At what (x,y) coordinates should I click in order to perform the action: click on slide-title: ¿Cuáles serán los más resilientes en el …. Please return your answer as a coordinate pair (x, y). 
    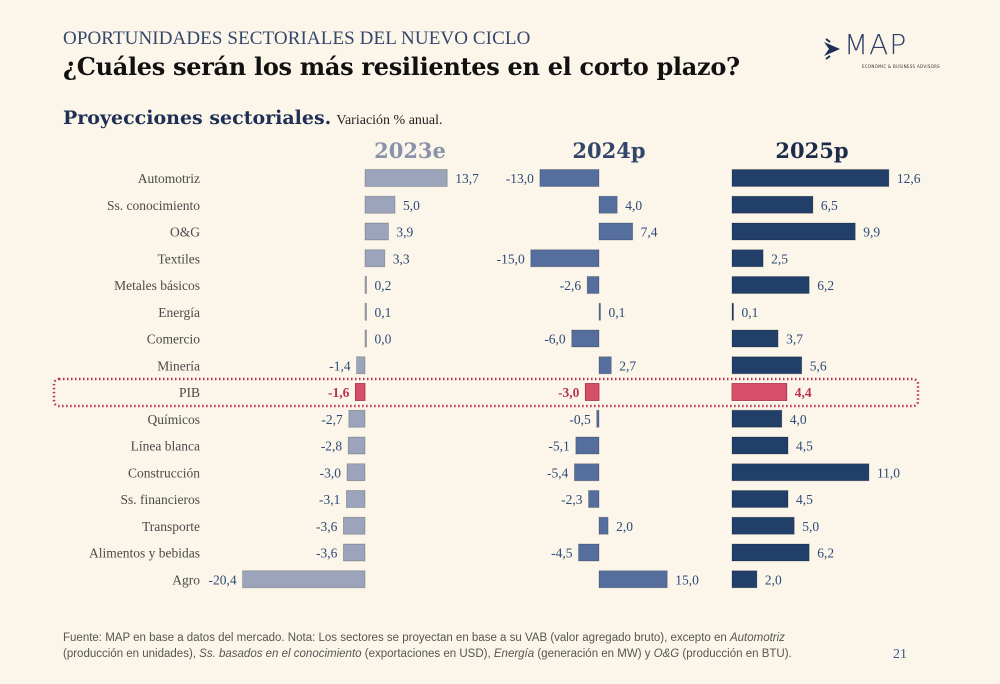
    Looking at the image, I should click on (401, 66).